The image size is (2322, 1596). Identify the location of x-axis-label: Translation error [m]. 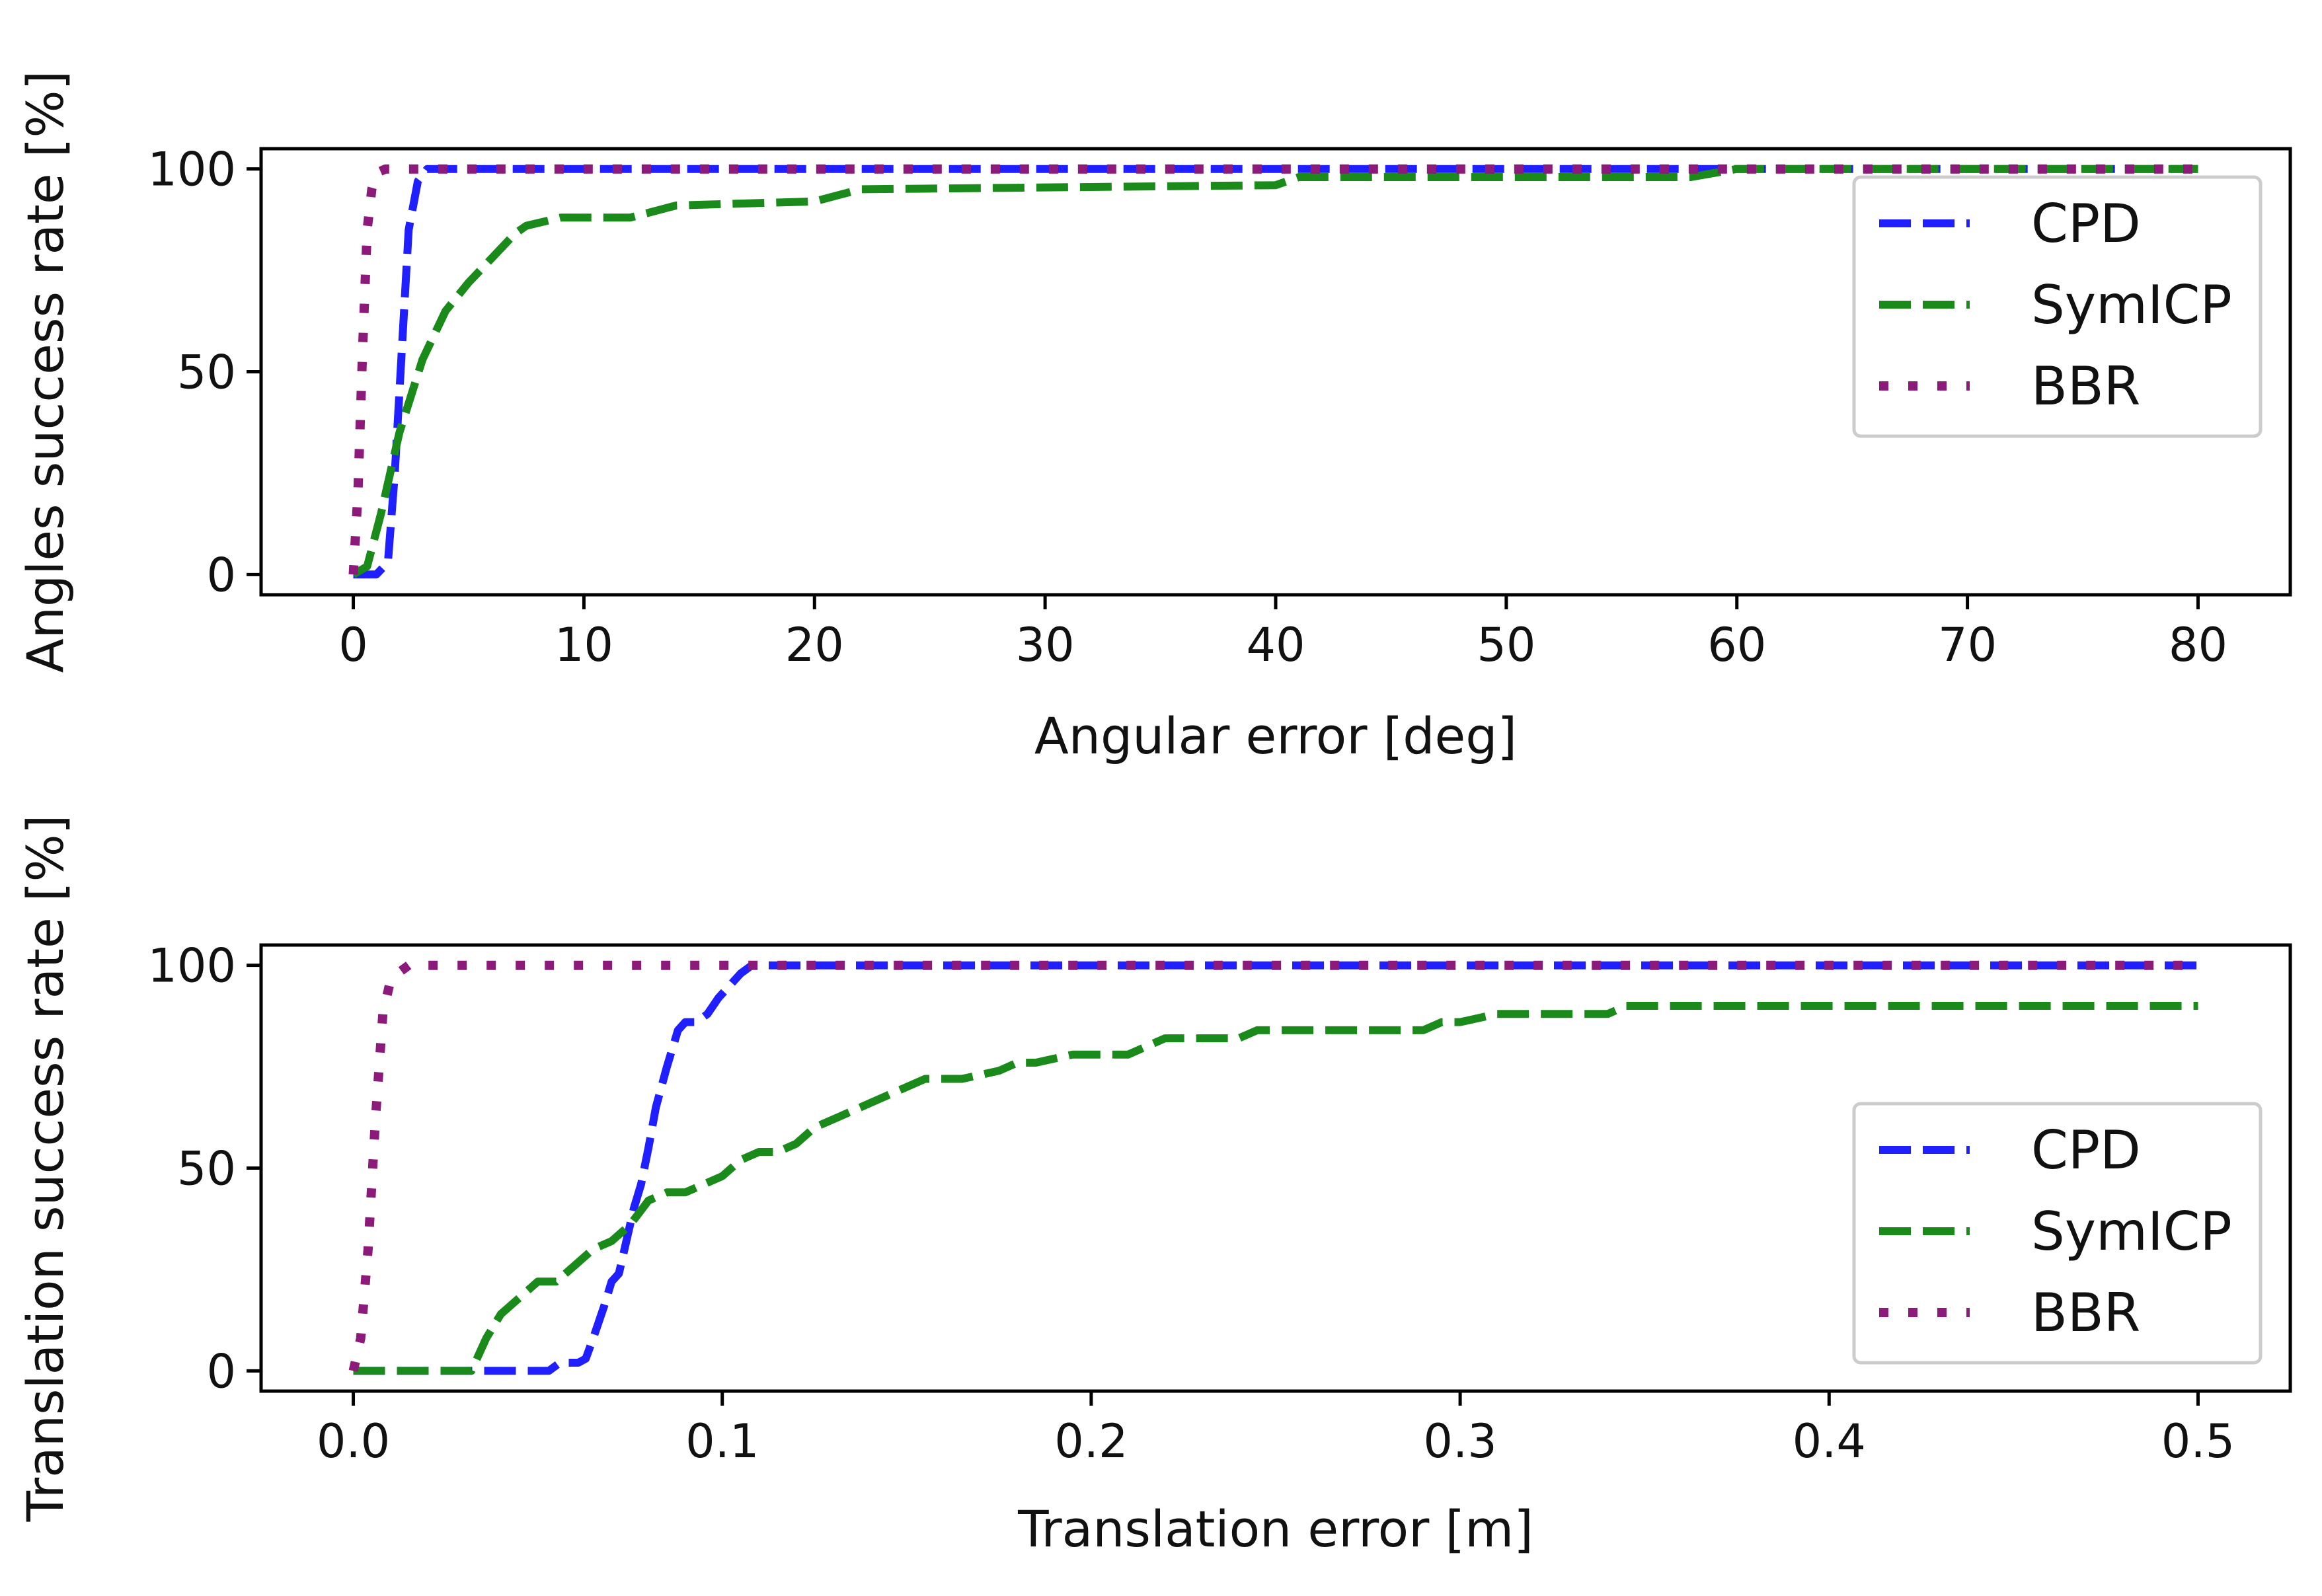
(1275, 1529).